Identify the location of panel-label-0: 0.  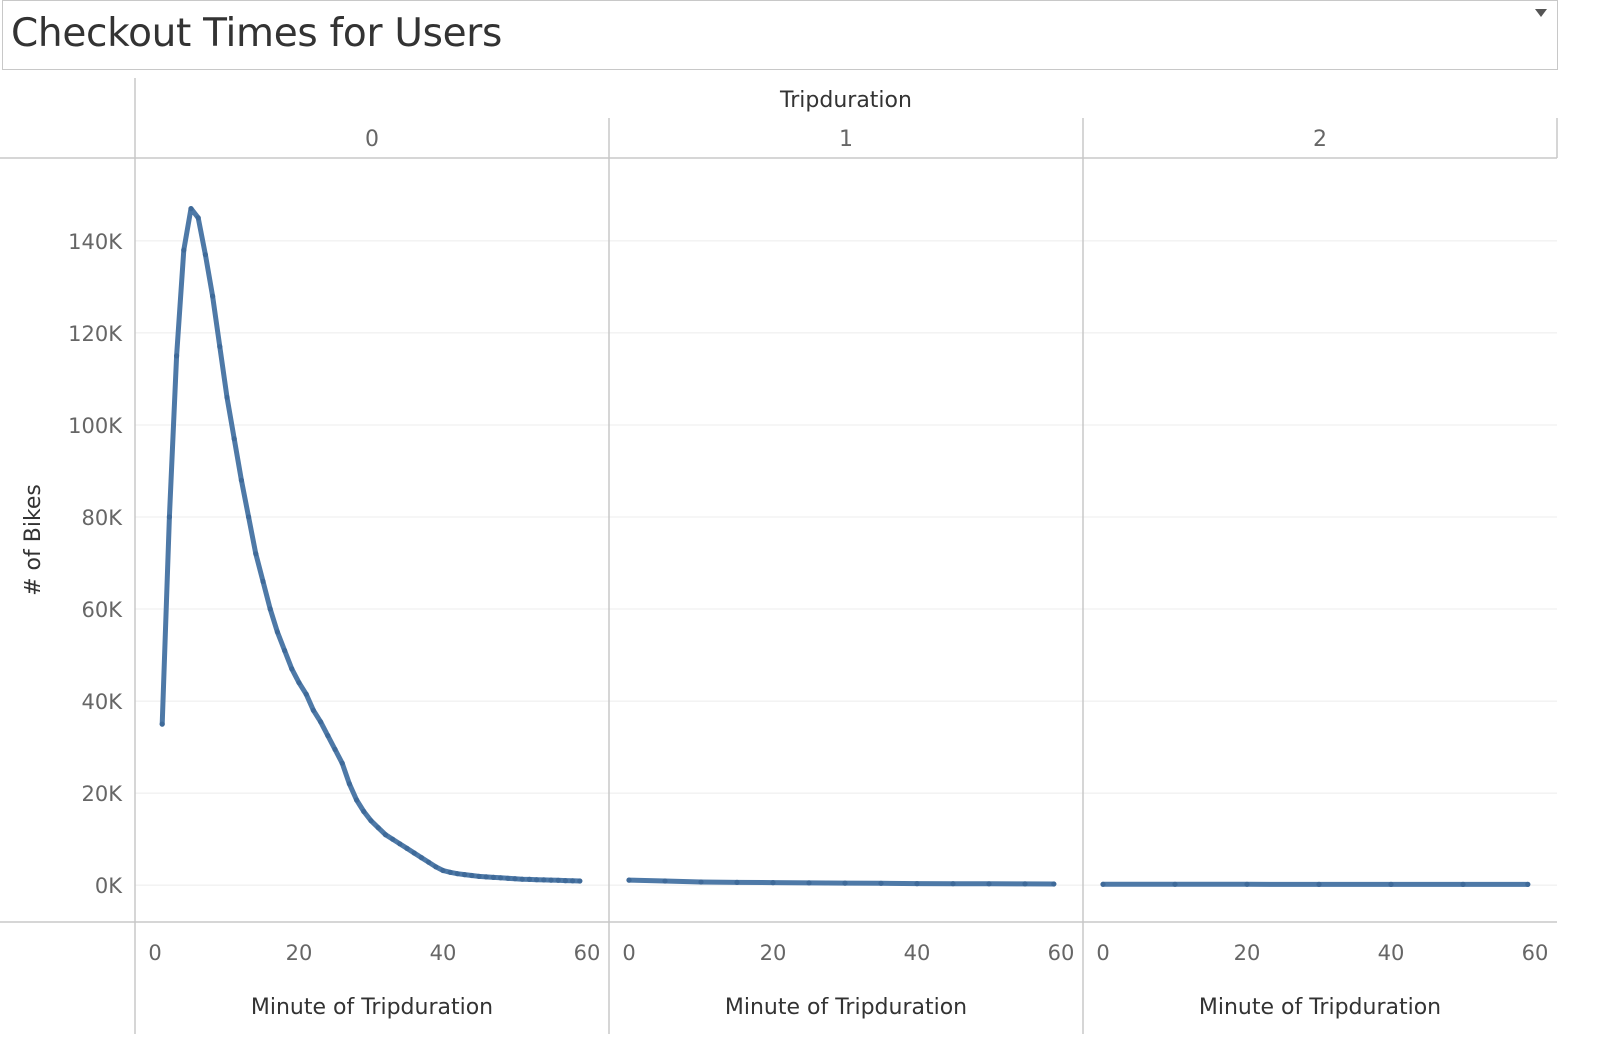
(372, 139).